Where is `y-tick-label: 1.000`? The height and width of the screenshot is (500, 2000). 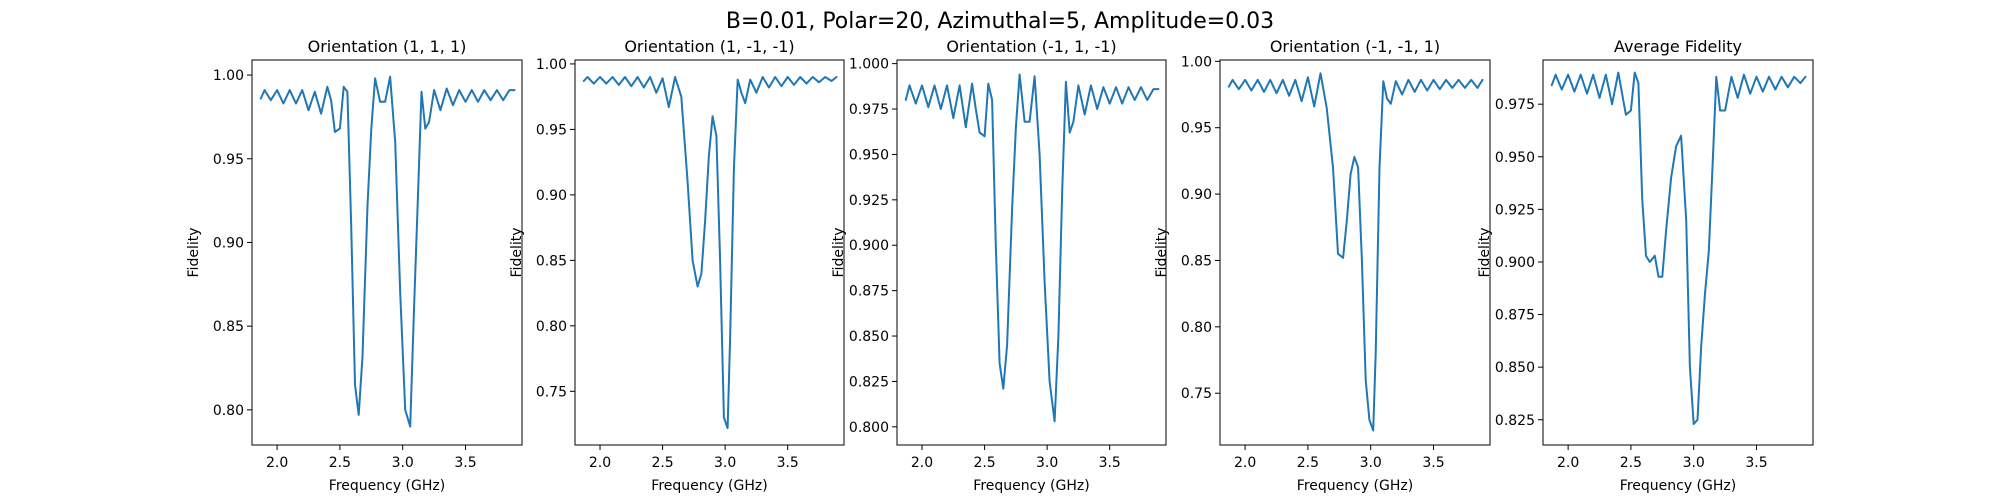
y-tick-label: 1.000 is located at coordinates (869, 65).